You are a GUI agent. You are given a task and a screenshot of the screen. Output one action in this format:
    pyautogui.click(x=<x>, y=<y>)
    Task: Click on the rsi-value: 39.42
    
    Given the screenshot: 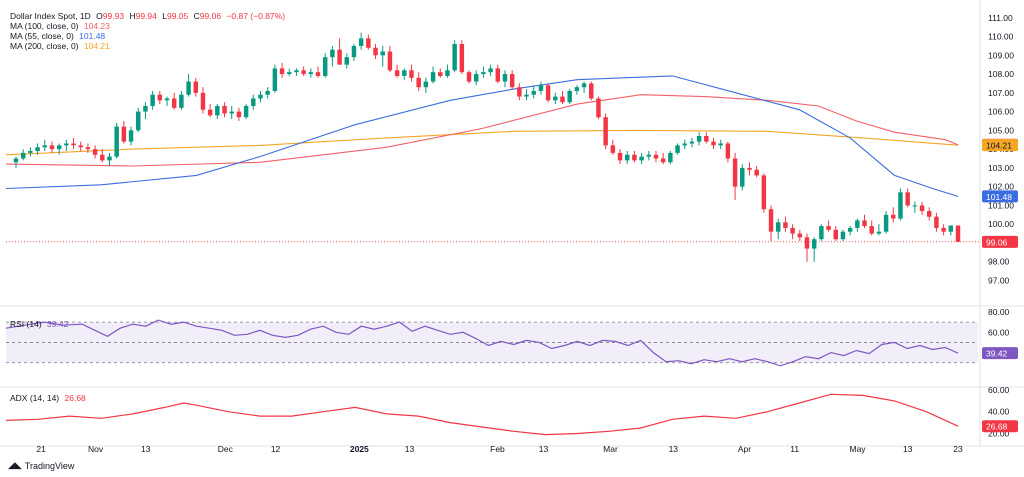 What is the action you would take?
    pyautogui.click(x=58, y=324)
    